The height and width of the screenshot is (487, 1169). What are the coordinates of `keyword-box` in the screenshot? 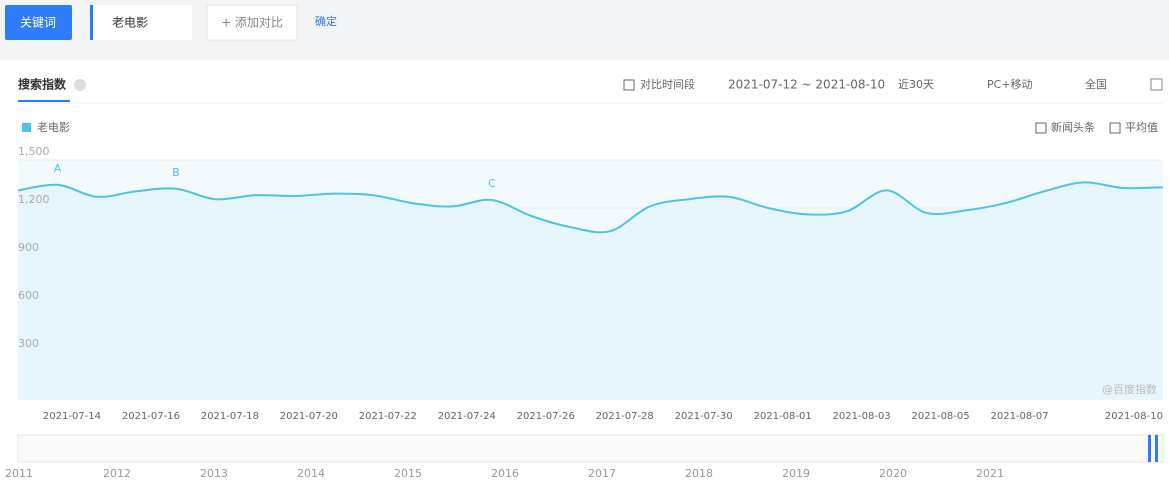 It's located at (141, 22).